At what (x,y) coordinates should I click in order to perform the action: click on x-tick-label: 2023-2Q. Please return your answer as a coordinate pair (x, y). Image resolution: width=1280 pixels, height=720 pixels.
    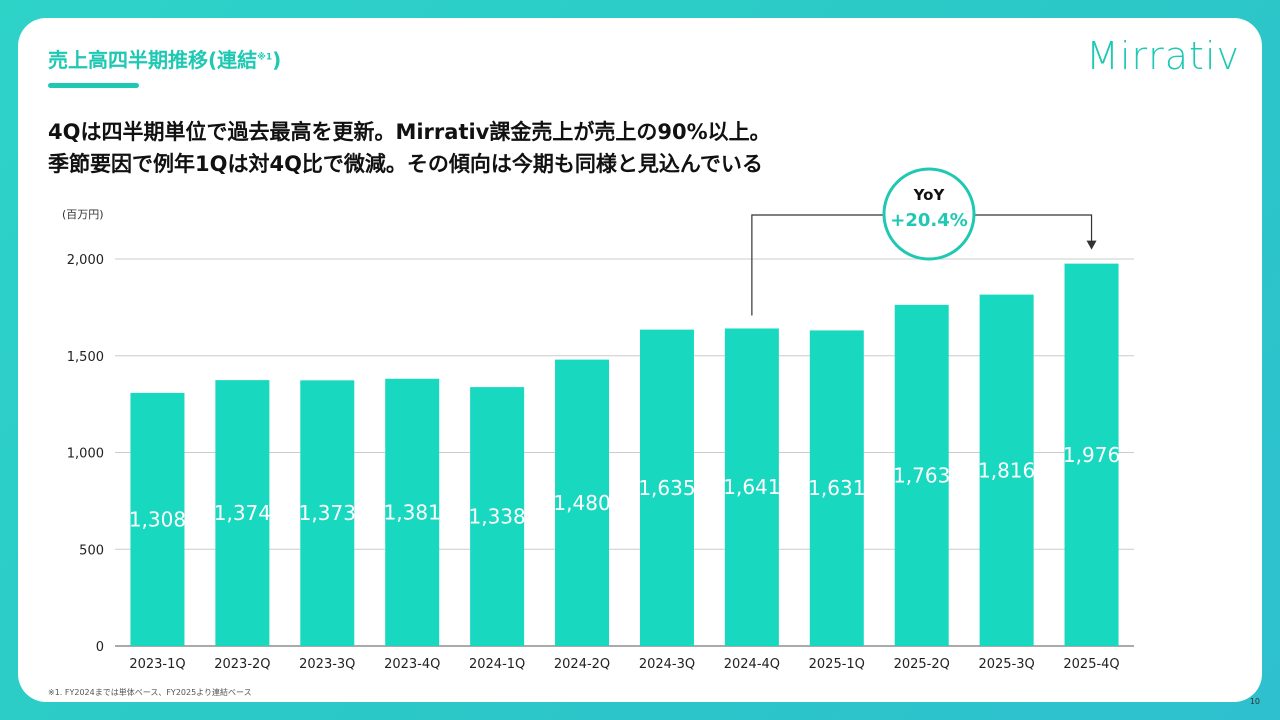
    Looking at the image, I should click on (242, 664).